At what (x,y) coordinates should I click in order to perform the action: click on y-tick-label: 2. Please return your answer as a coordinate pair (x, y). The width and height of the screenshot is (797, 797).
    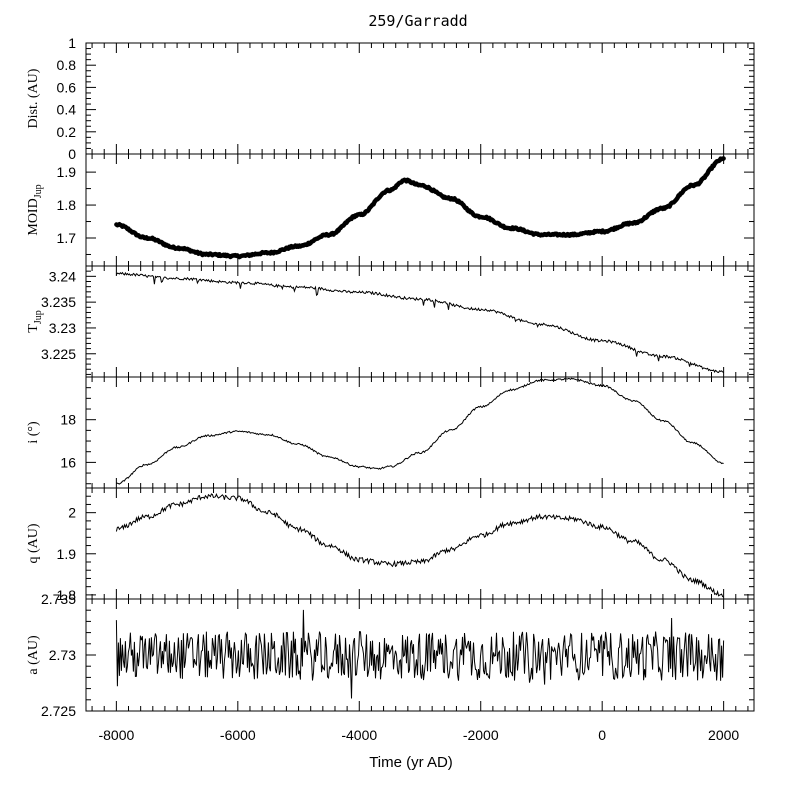
    Looking at the image, I should click on (72, 513).